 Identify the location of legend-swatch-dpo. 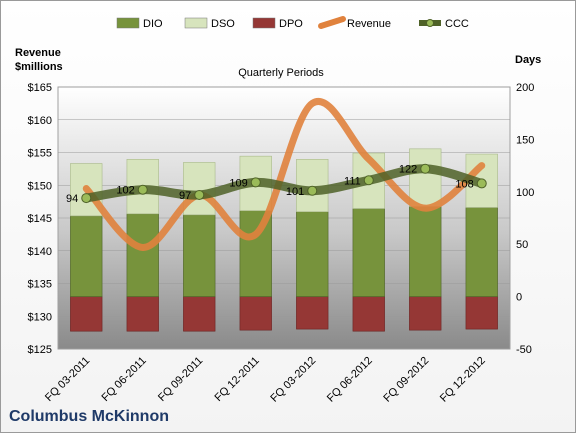
(264, 23).